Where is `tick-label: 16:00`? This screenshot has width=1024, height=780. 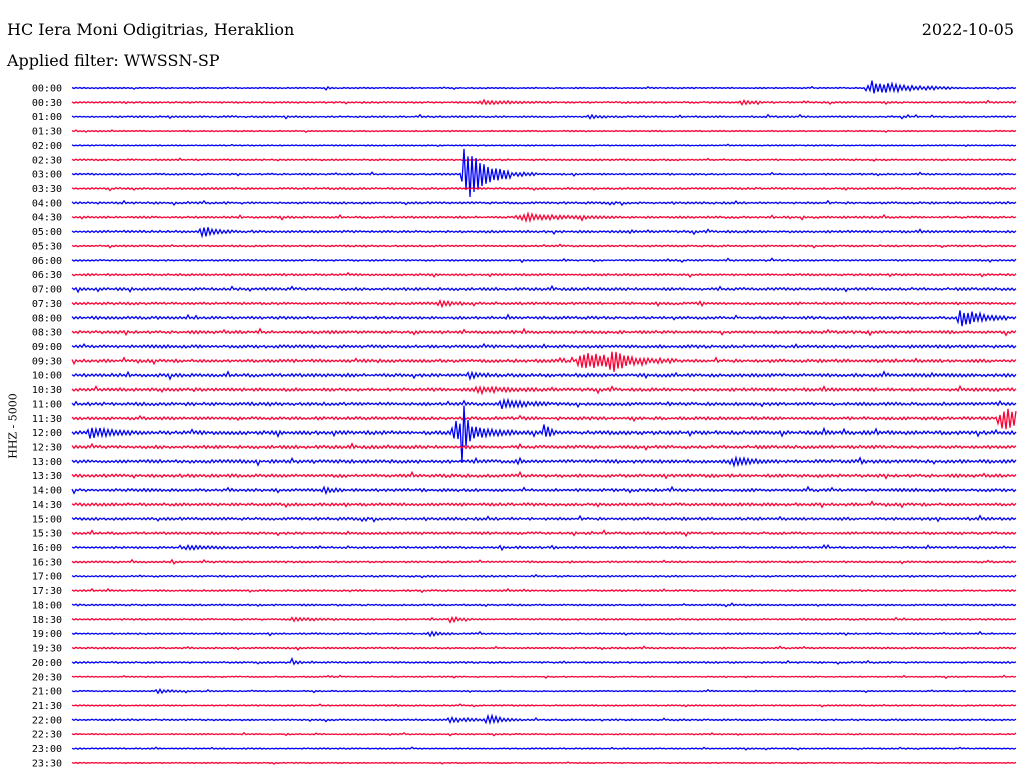 tick-label: 16:00 is located at coordinates (47, 548).